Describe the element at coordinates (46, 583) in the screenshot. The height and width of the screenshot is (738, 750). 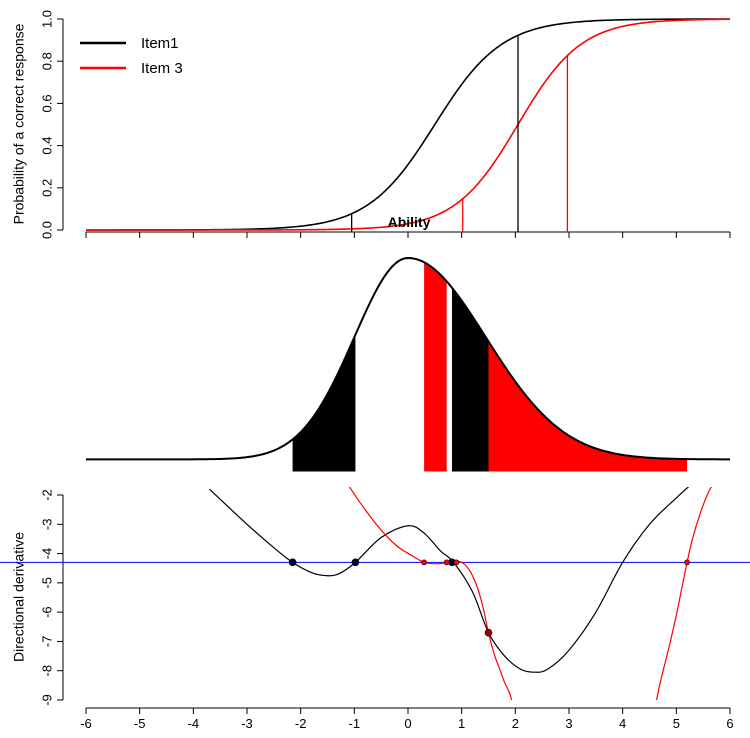
I see `bottom-y-tick-label: -5` at that location.